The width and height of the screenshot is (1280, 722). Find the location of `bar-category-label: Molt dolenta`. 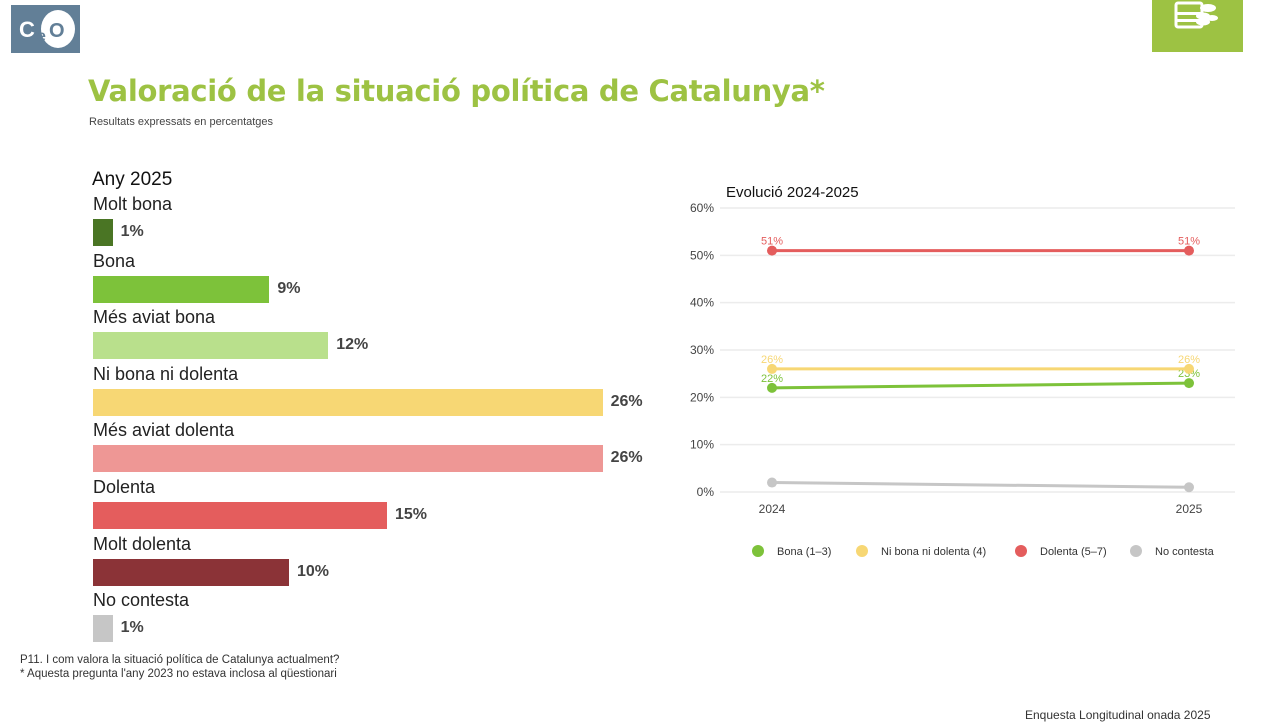

bar-category-label: Molt dolenta is located at coordinates (142, 543).